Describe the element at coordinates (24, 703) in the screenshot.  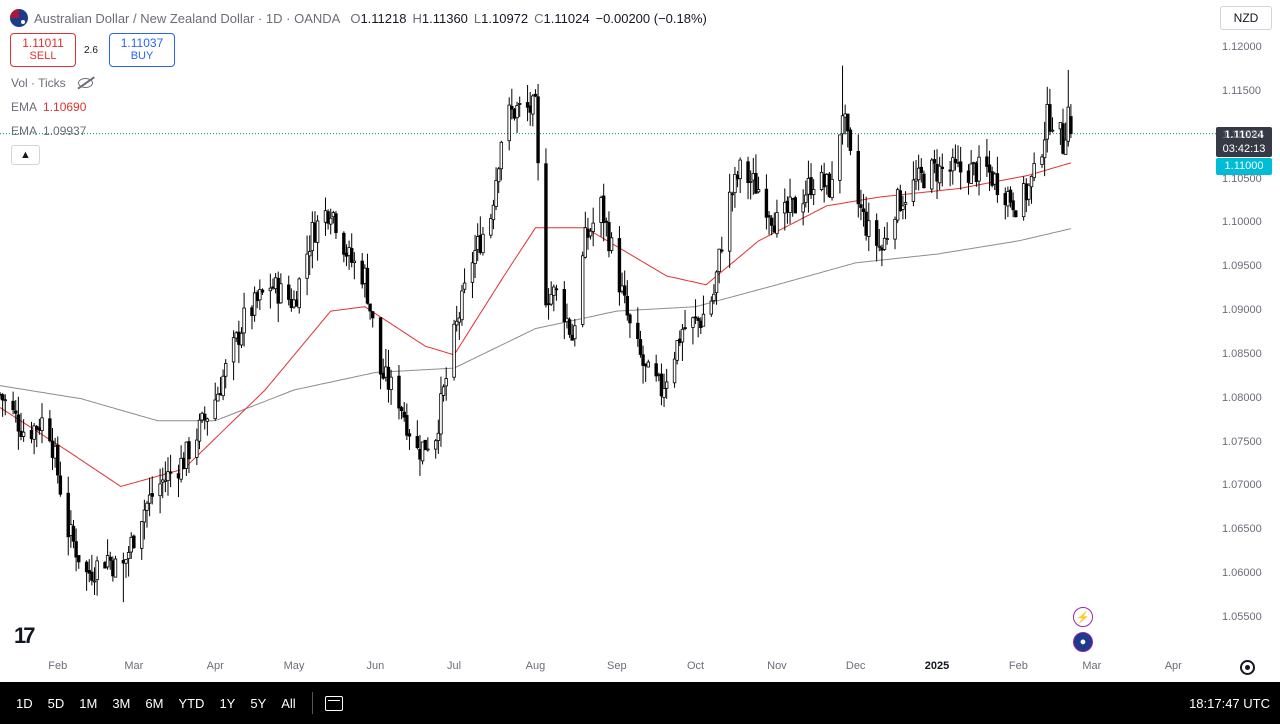
I see `range-1d-button: 1D` at that location.